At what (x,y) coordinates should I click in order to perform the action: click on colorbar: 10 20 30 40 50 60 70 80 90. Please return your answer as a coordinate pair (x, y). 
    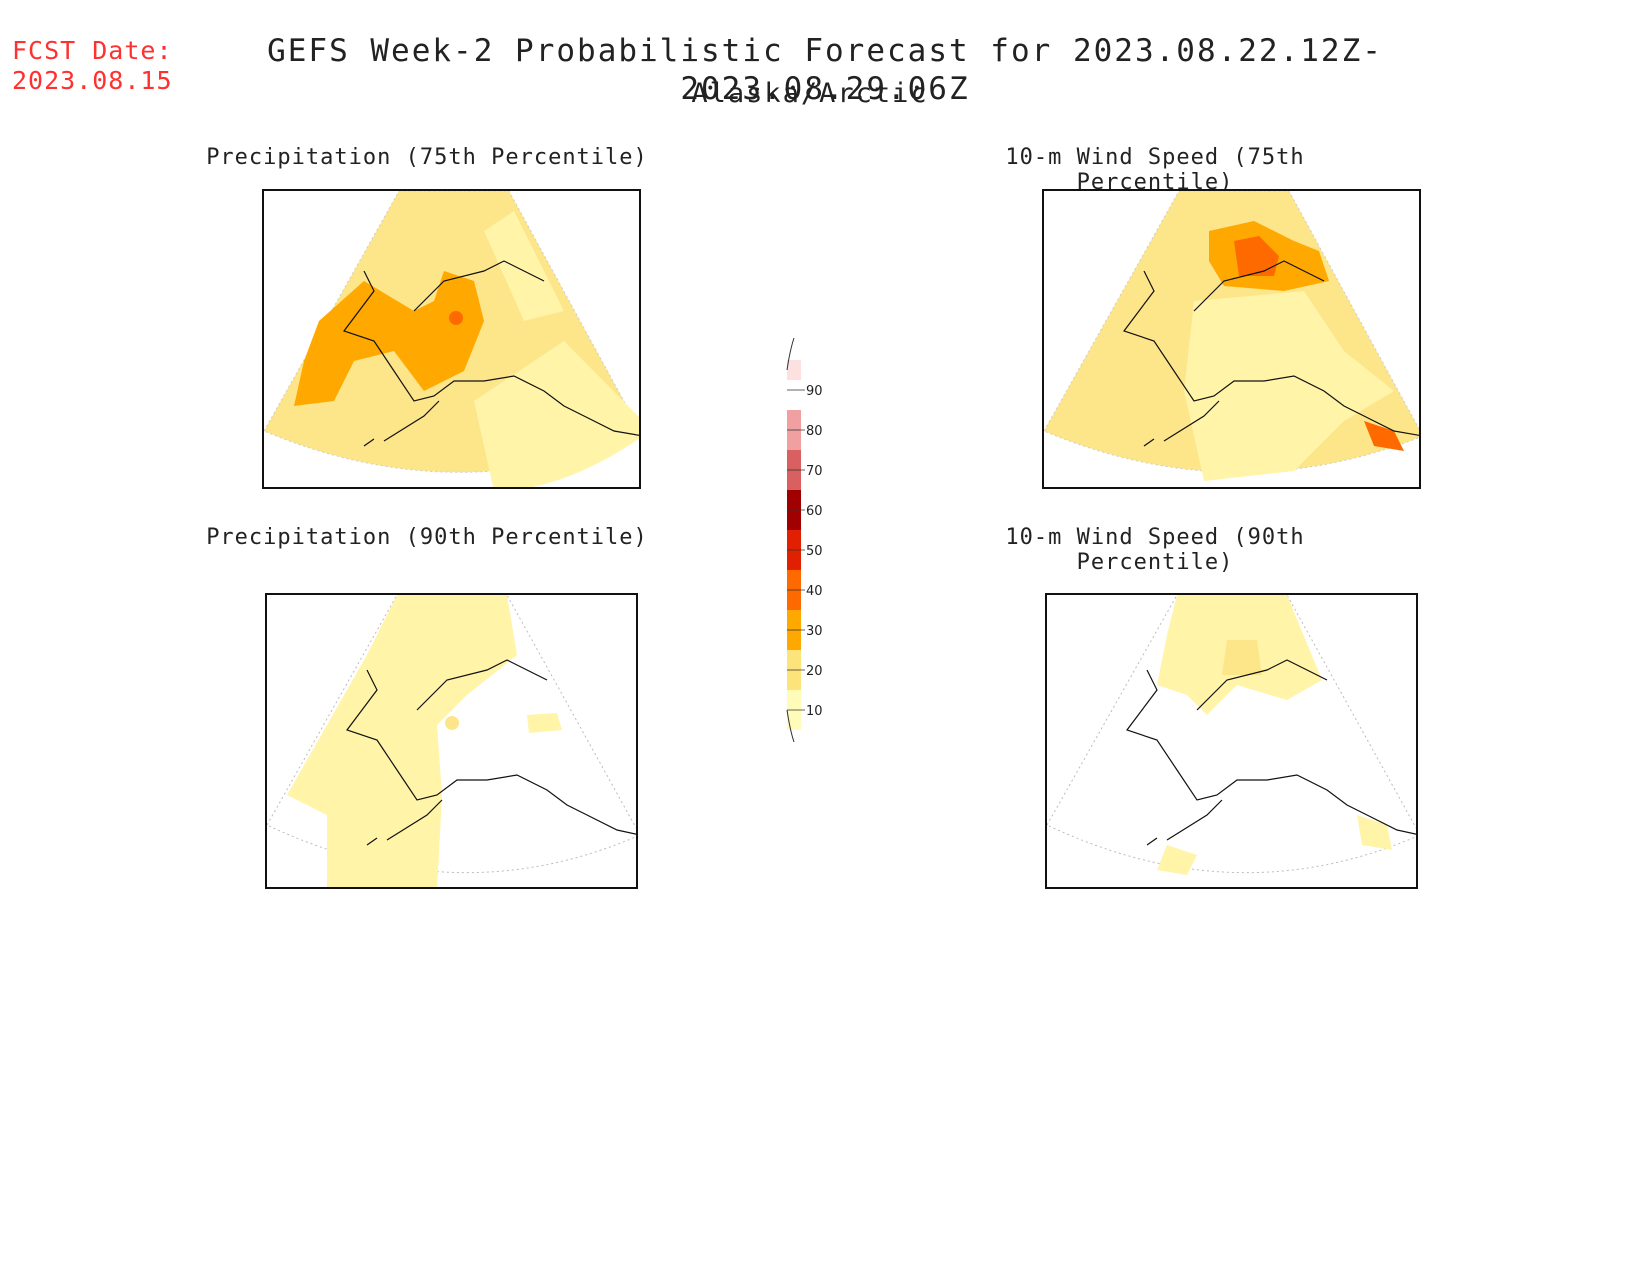
    Looking at the image, I should click on (810, 542).